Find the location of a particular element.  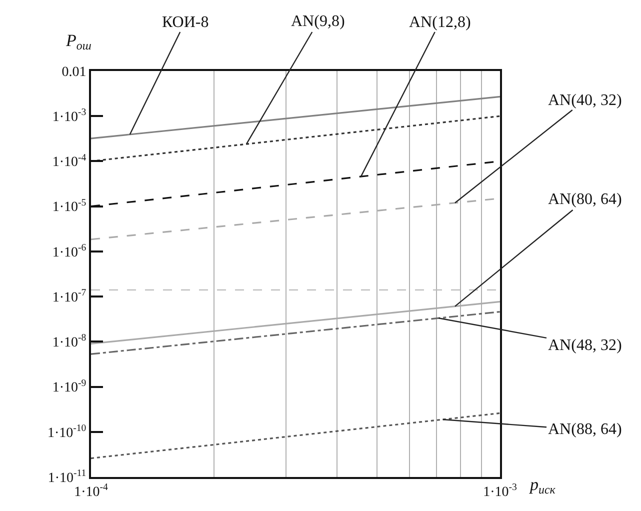

y-tick-label: 1·10$^{-4}$ is located at coordinates (69, 161).